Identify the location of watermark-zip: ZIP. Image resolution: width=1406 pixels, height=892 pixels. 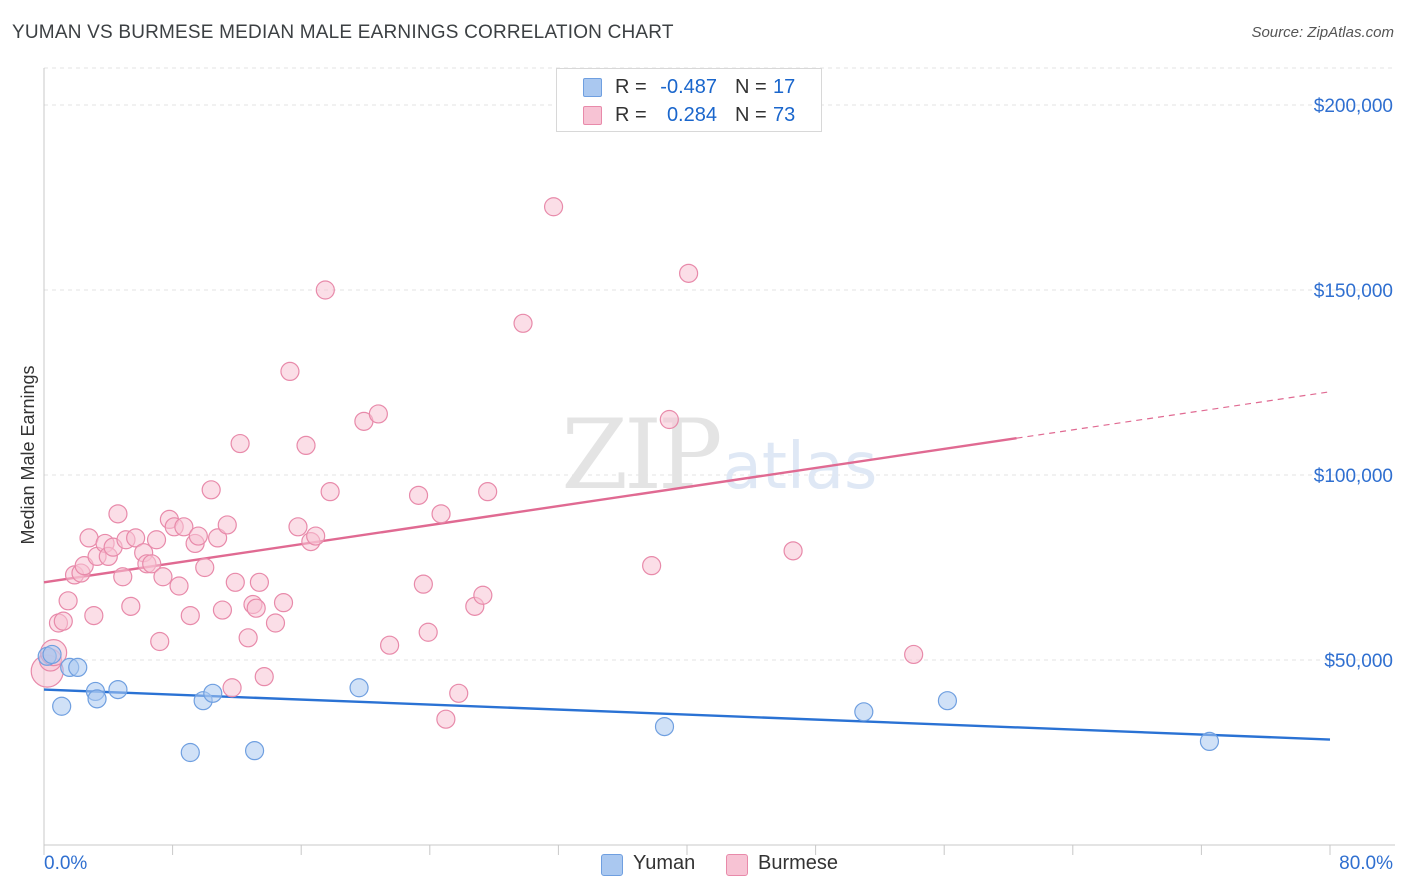
(640, 455).